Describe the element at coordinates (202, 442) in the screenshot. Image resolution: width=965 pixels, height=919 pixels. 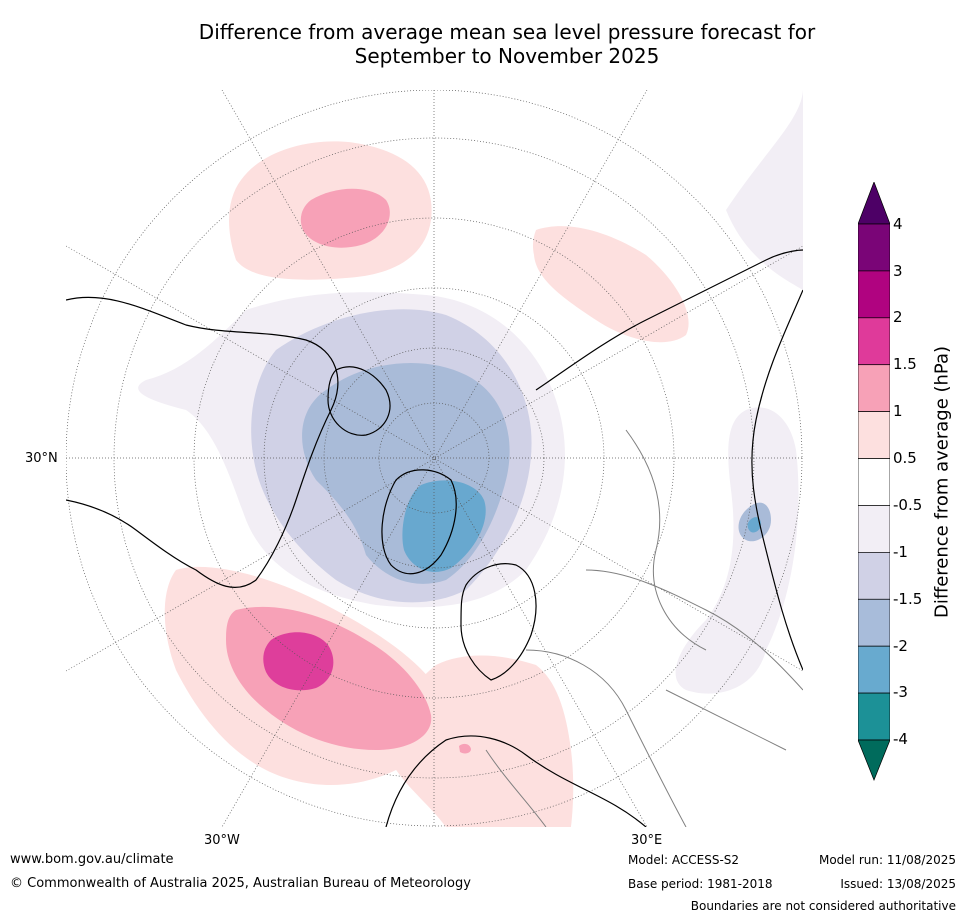
I see `north-america-coast` at that location.